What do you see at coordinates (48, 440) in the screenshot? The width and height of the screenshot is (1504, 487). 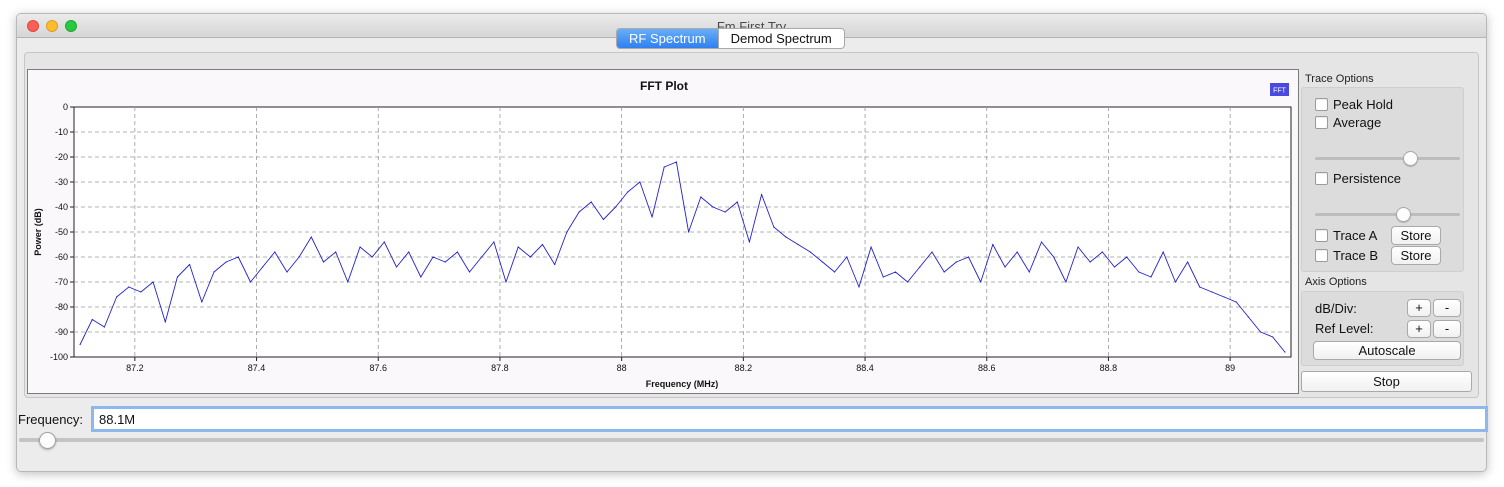 I see `frequency-slider-thumb` at bounding box center [48, 440].